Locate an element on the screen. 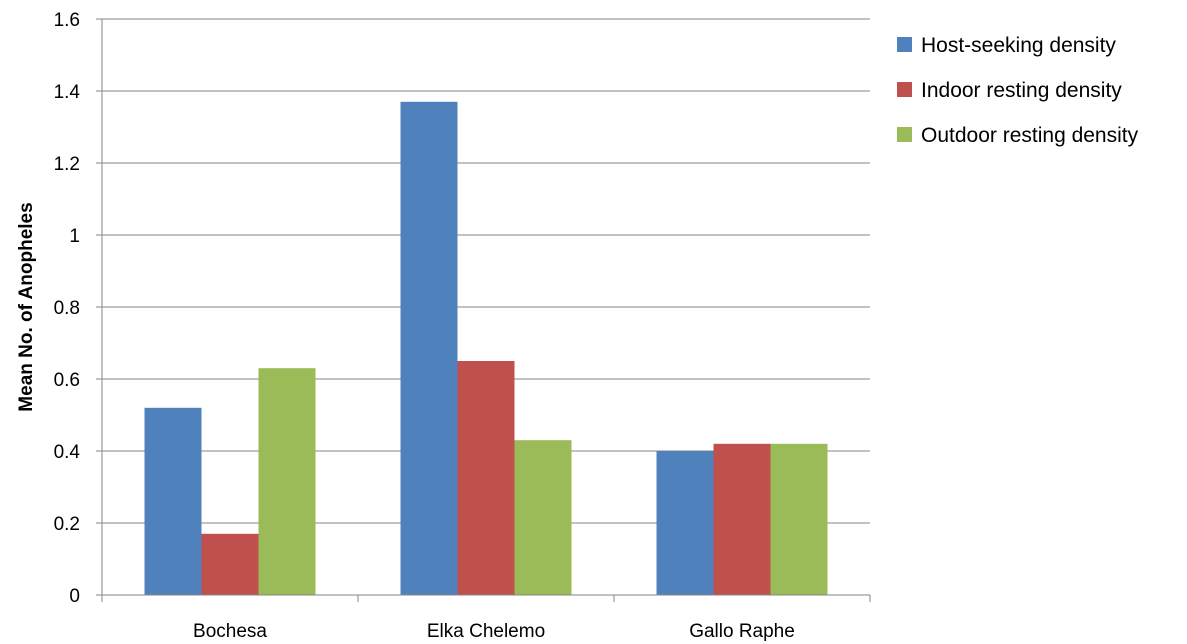  y-tick-label: 0 is located at coordinates (74, 596).